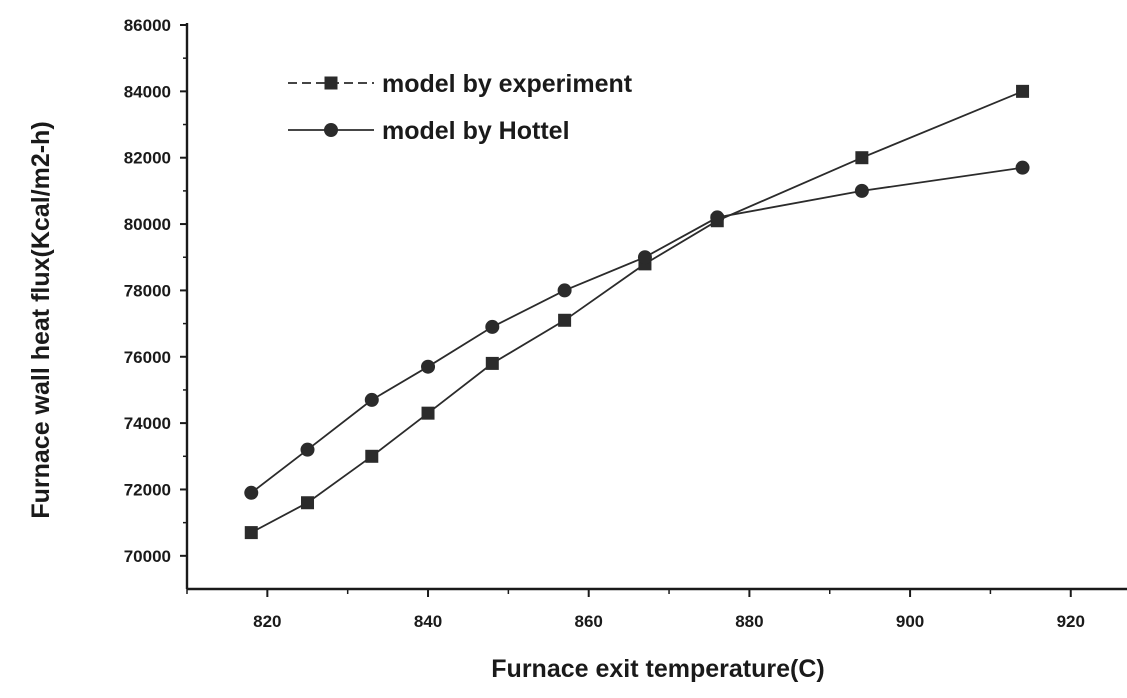 The image size is (1127, 698). I want to click on y-tick-label: 78000, so click(147, 290).